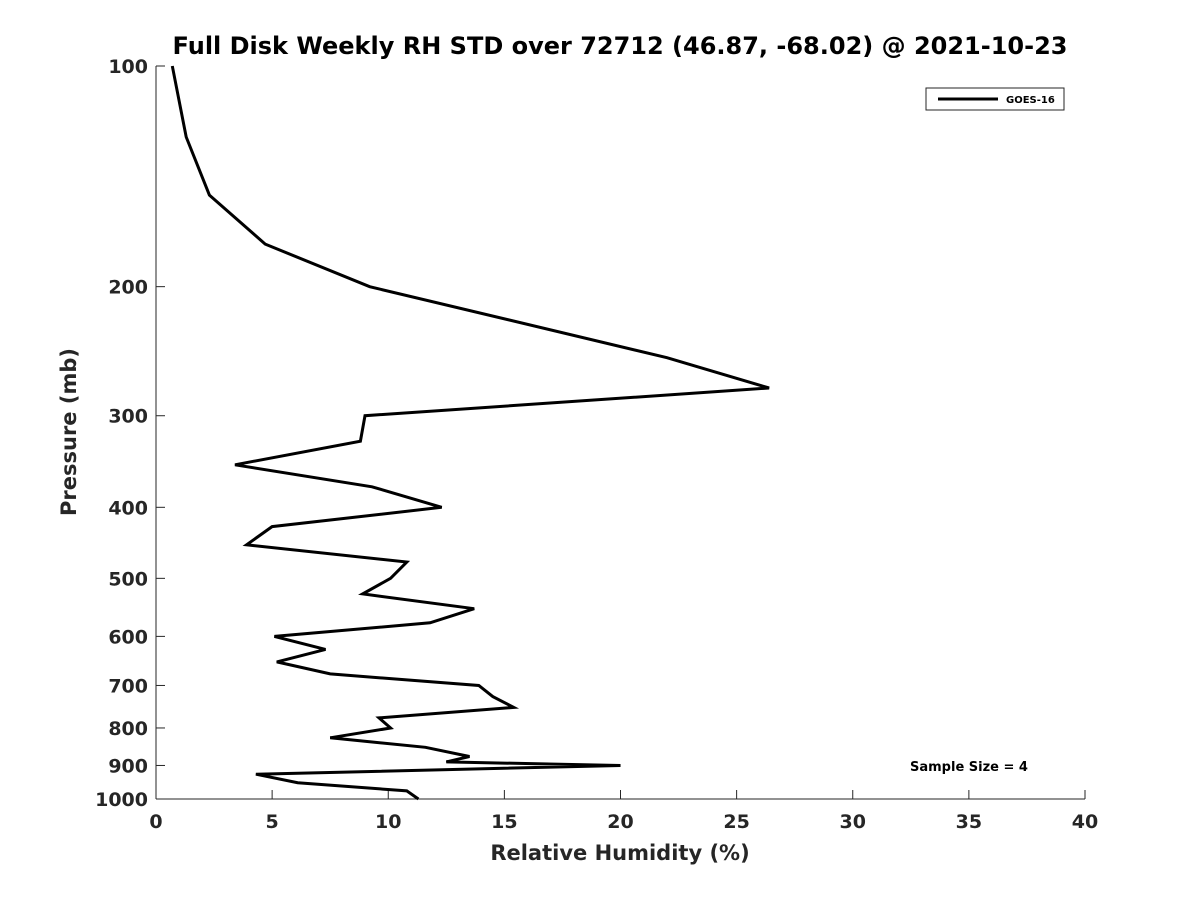 This screenshot has width=1200, height=900. Describe the element at coordinates (620, 822) in the screenshot. I see `x-tick-label: 20` at that location.